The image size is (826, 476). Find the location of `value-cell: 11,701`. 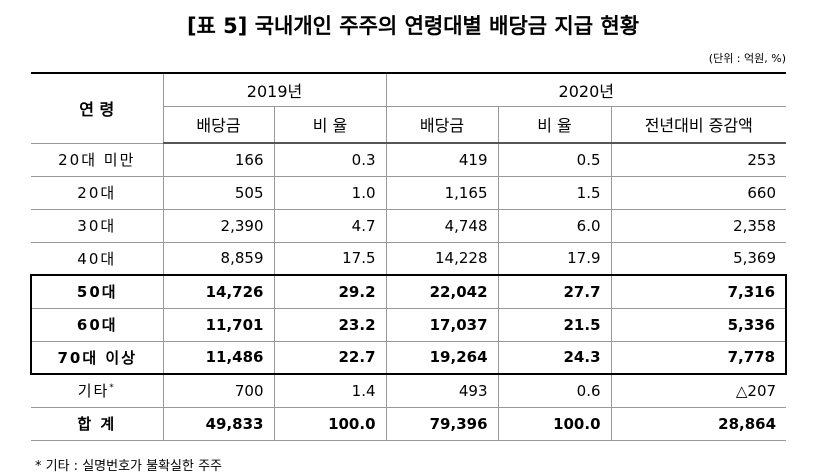

value-cell: 11,701 is located at coordinates (218, 324).